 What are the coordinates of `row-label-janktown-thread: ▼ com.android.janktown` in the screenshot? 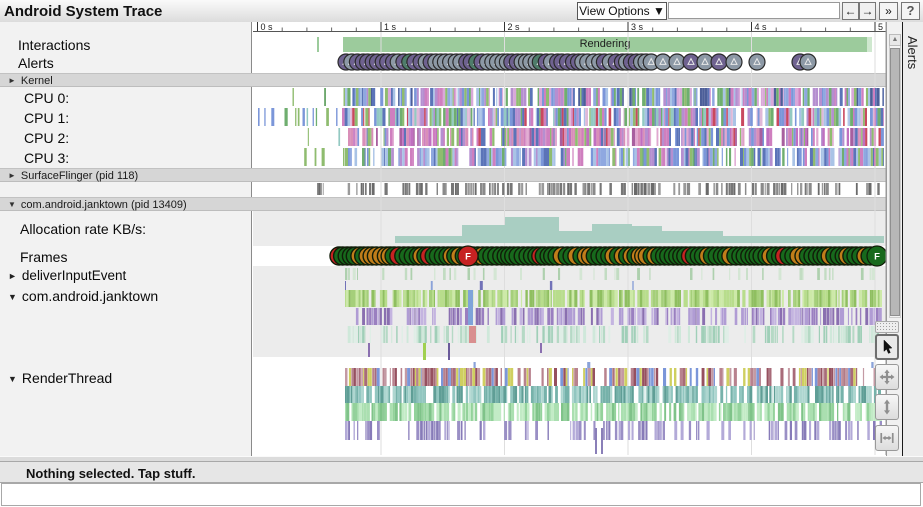 It's located at (83, 296).